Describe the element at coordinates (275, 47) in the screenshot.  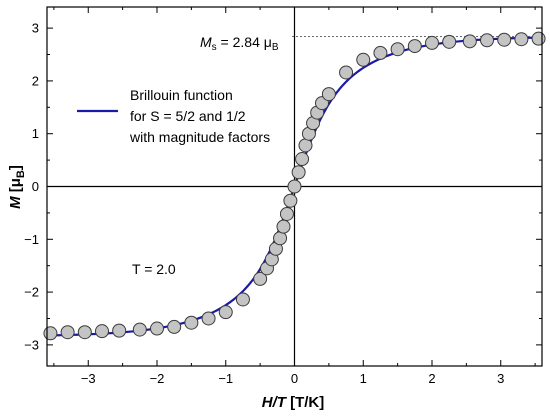
I see `sat-unit-subscript: B` at that location.